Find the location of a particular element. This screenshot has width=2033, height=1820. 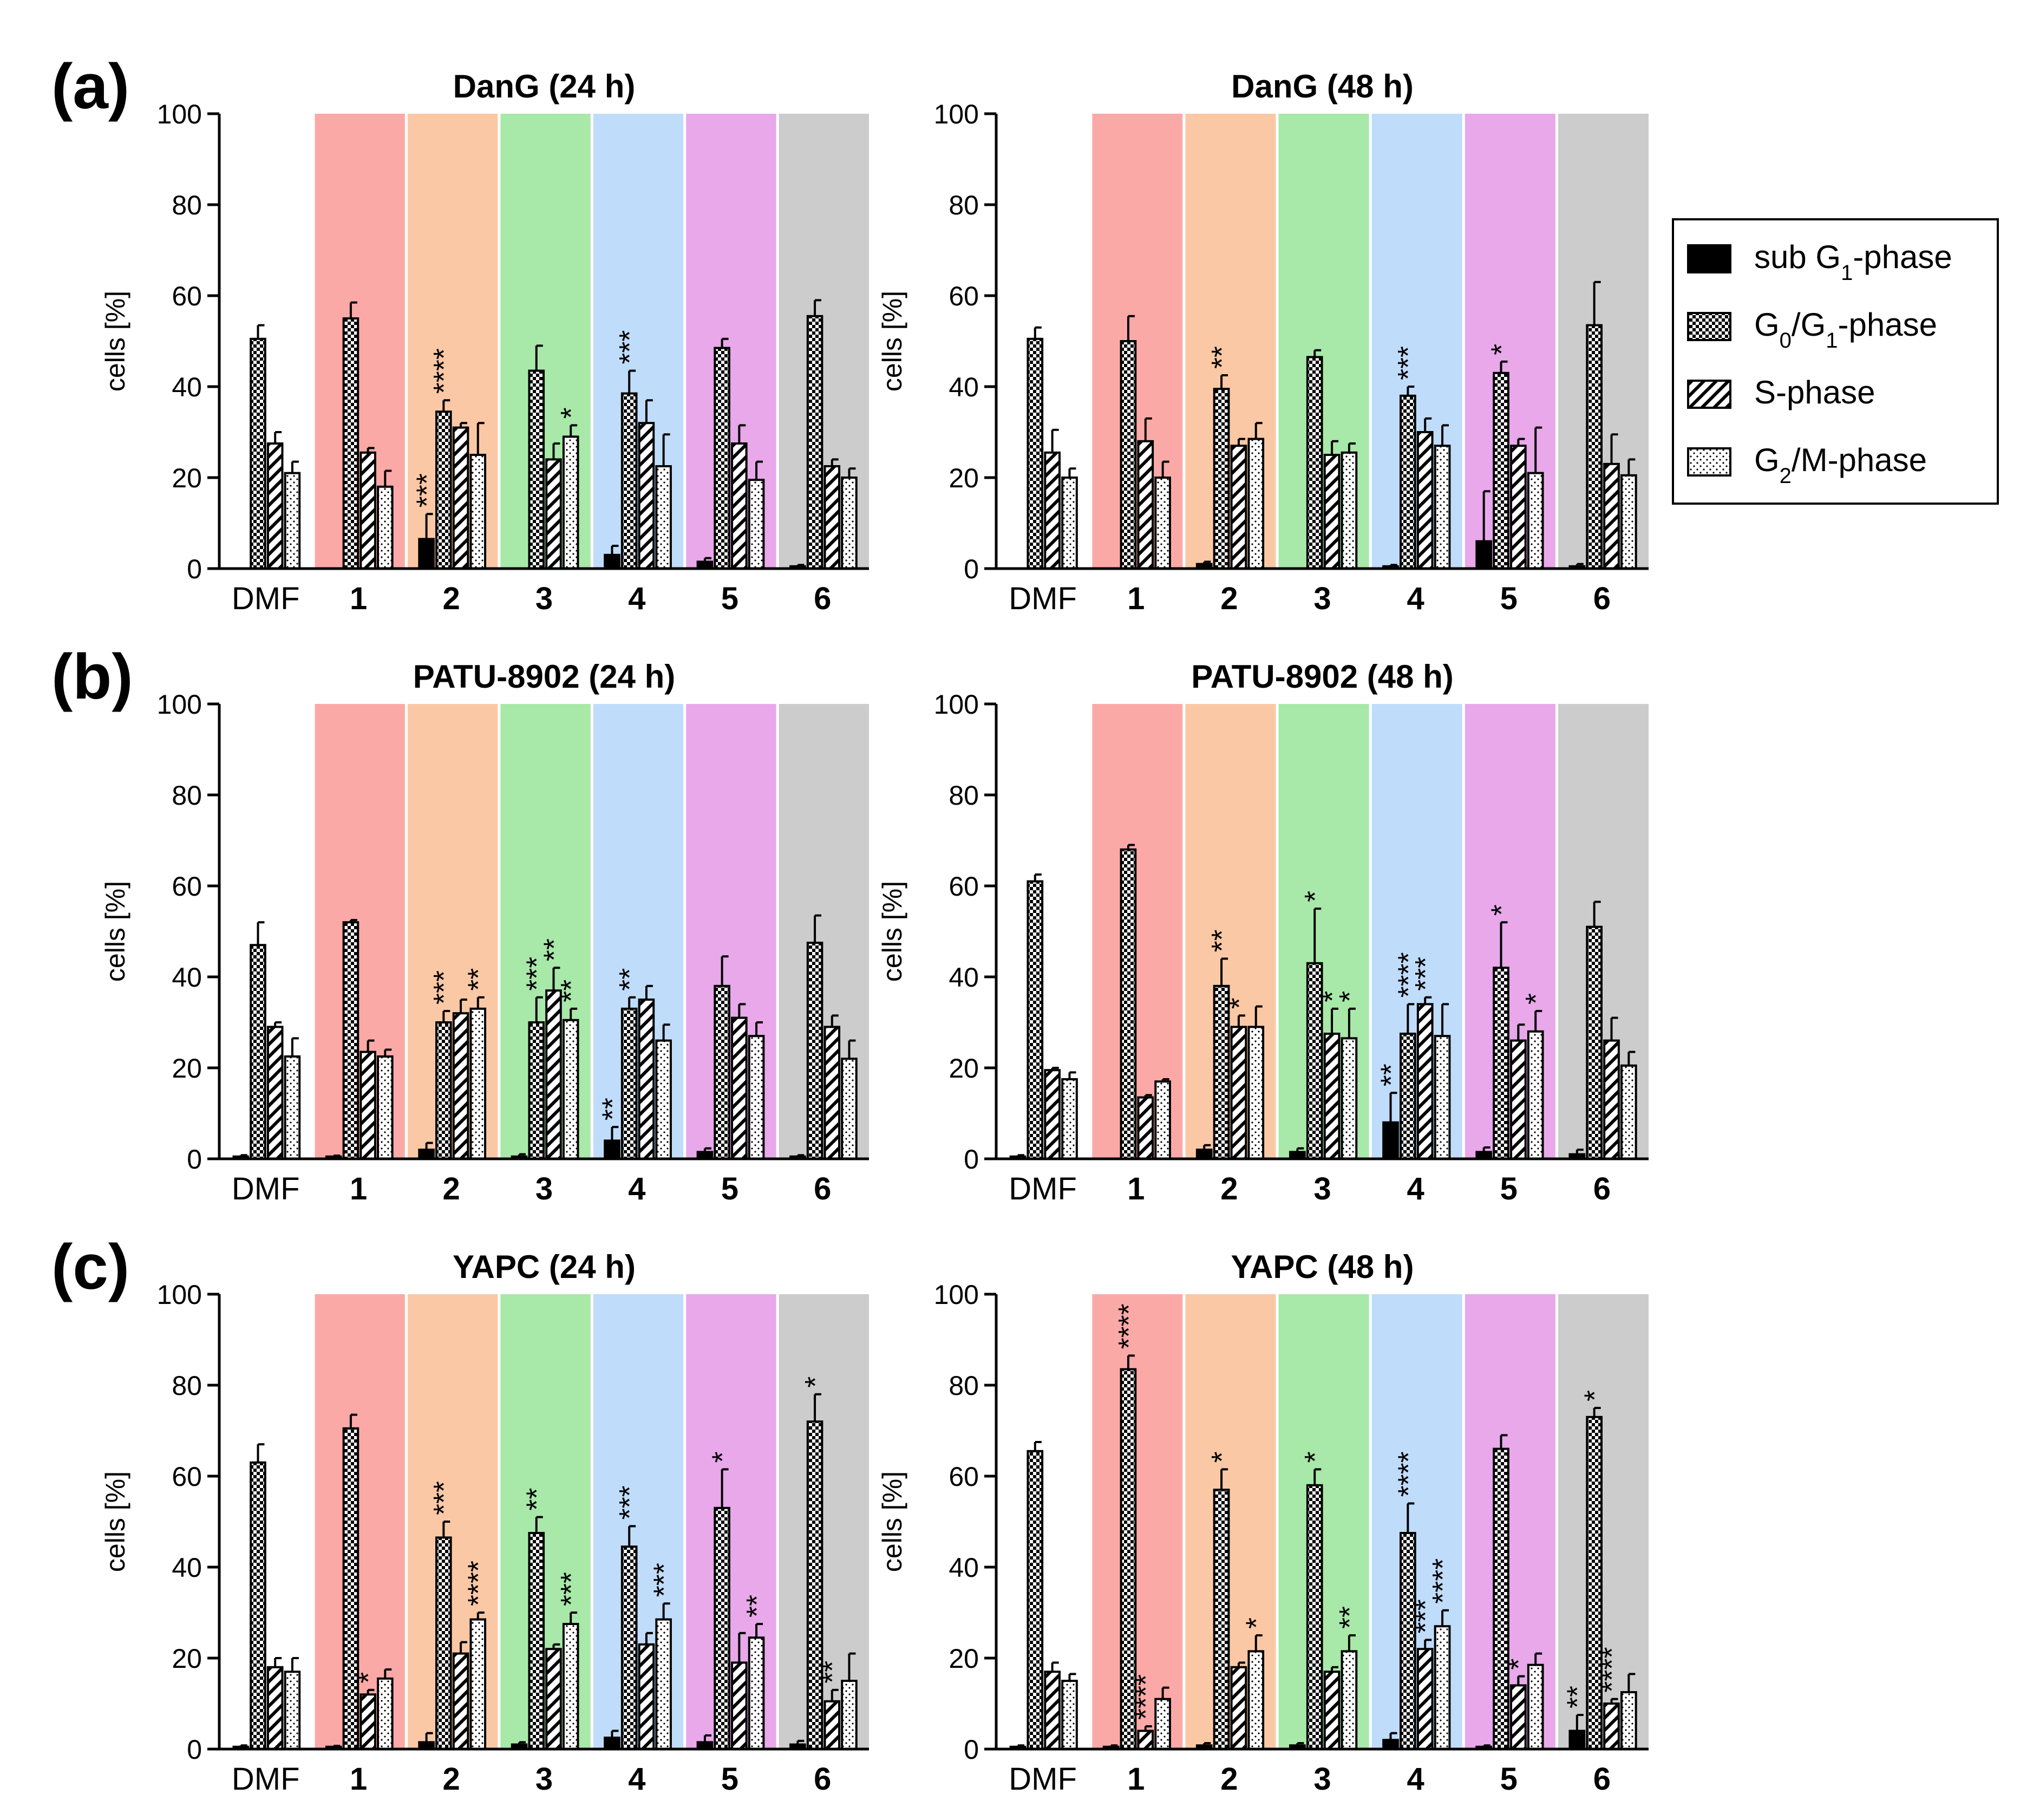

x-tick-label: DMF is located at coordinates (266, 598).